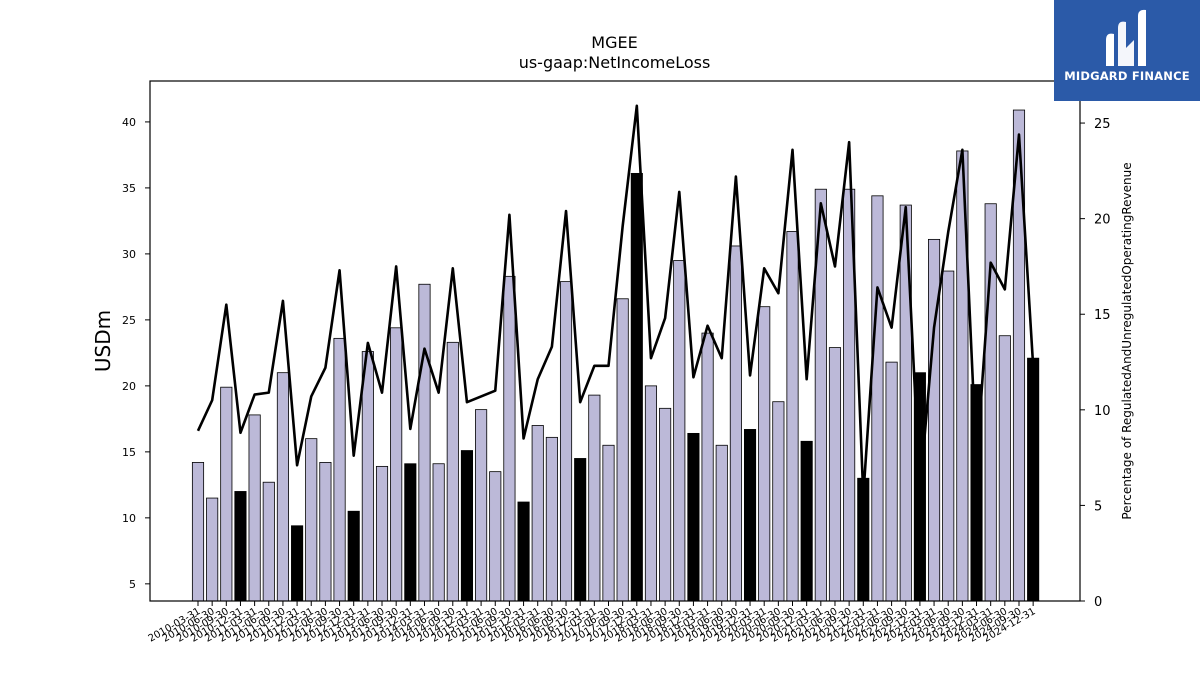 The width and height of the screenshot is (1200, 675). What do you see at coordinates (614, 42) in the screenshot?
I see `chart-title: MGEE` at bounding box center [614, 42].